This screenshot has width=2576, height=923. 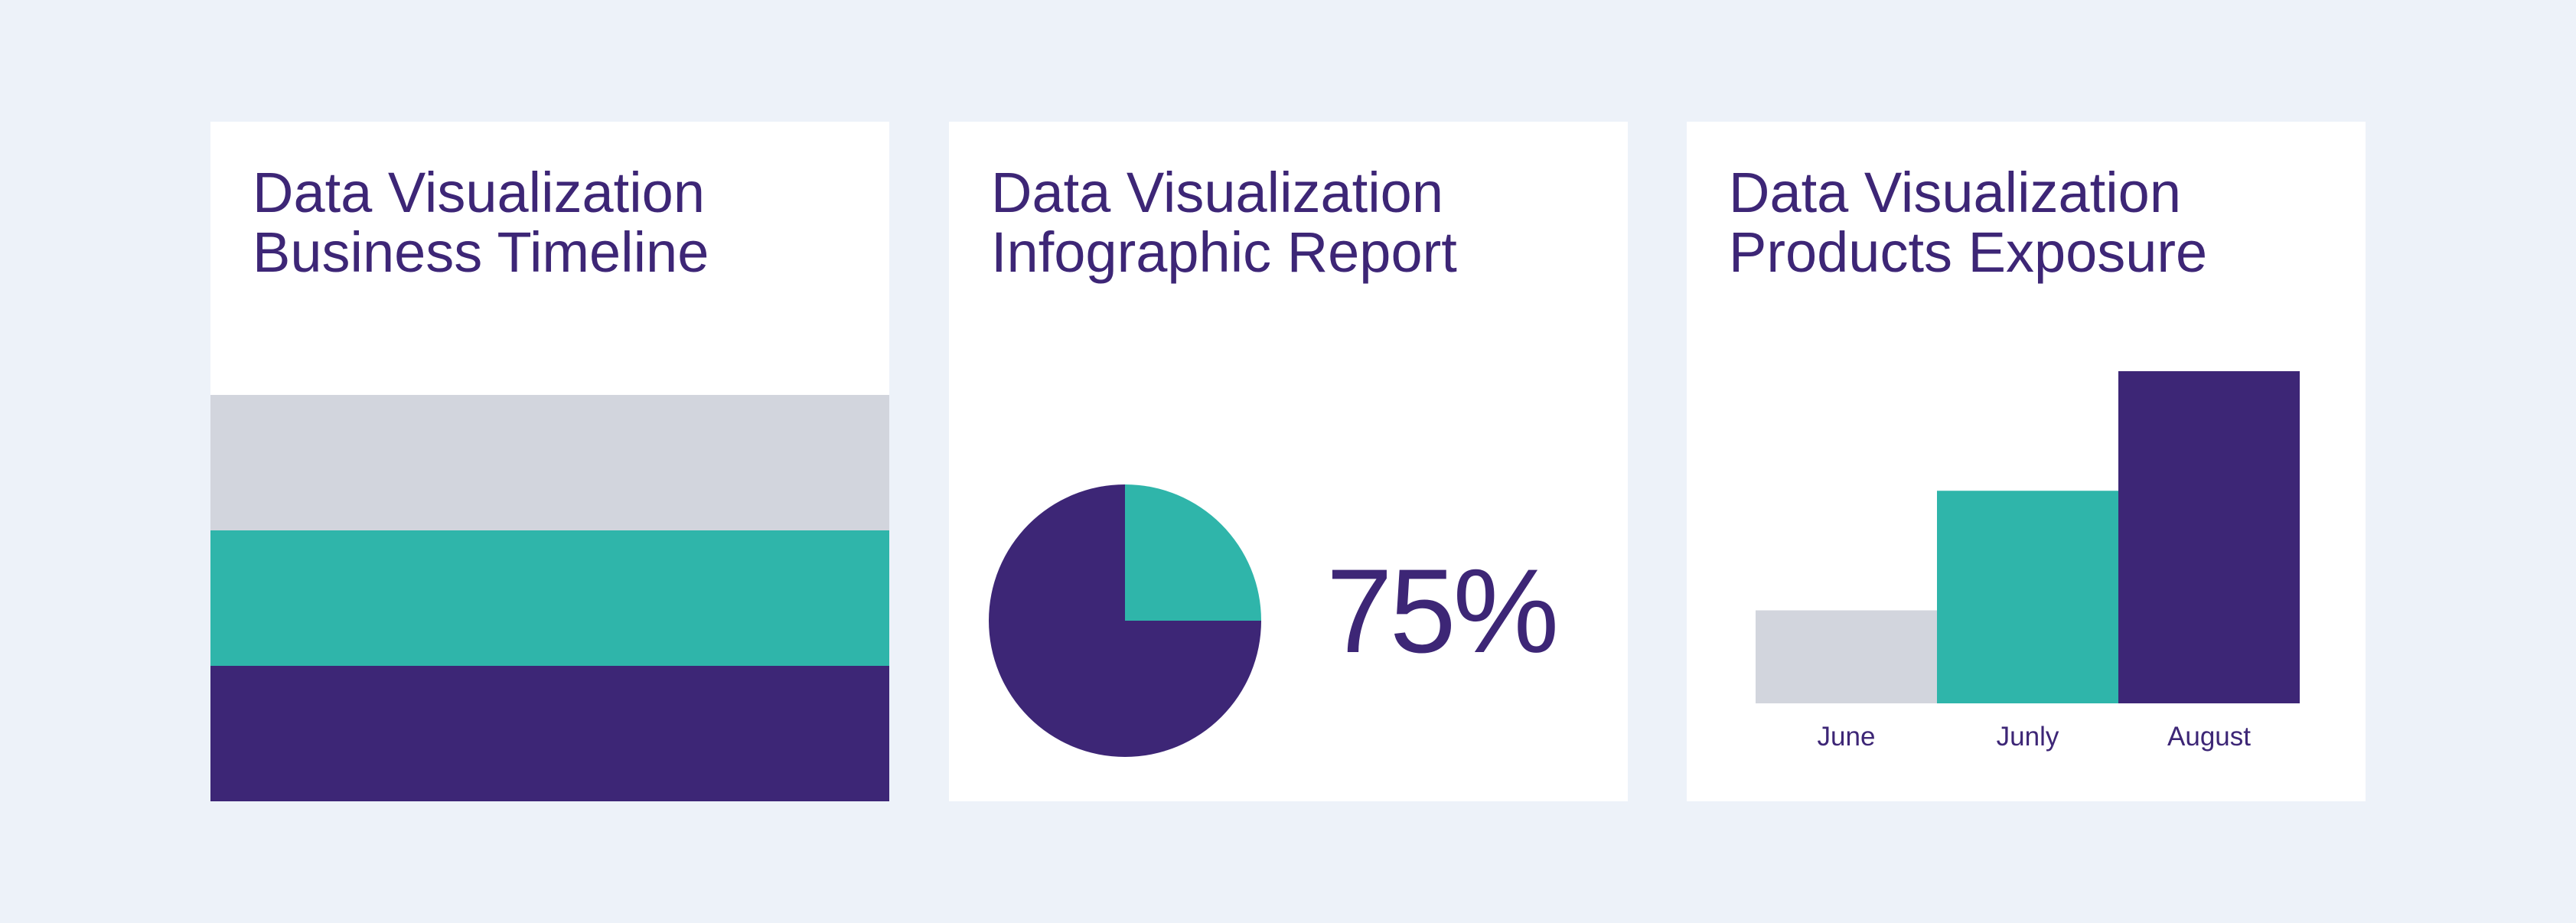 I want to click on card-title: Data Visualization Infographic Report, so click(x=1224, y=222).